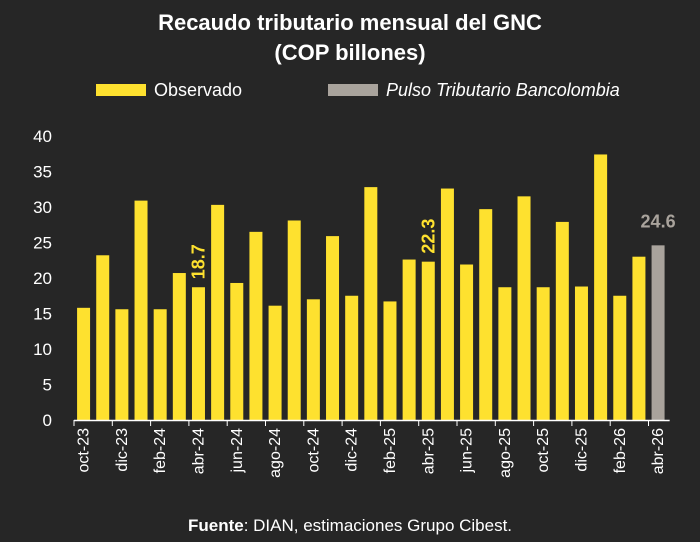 This screenshot has width=700, height=542. What do you see at coordinates (42, 349) in the screenshot?
I see `y-tick-label: 10` at bounding box center [42, 349].